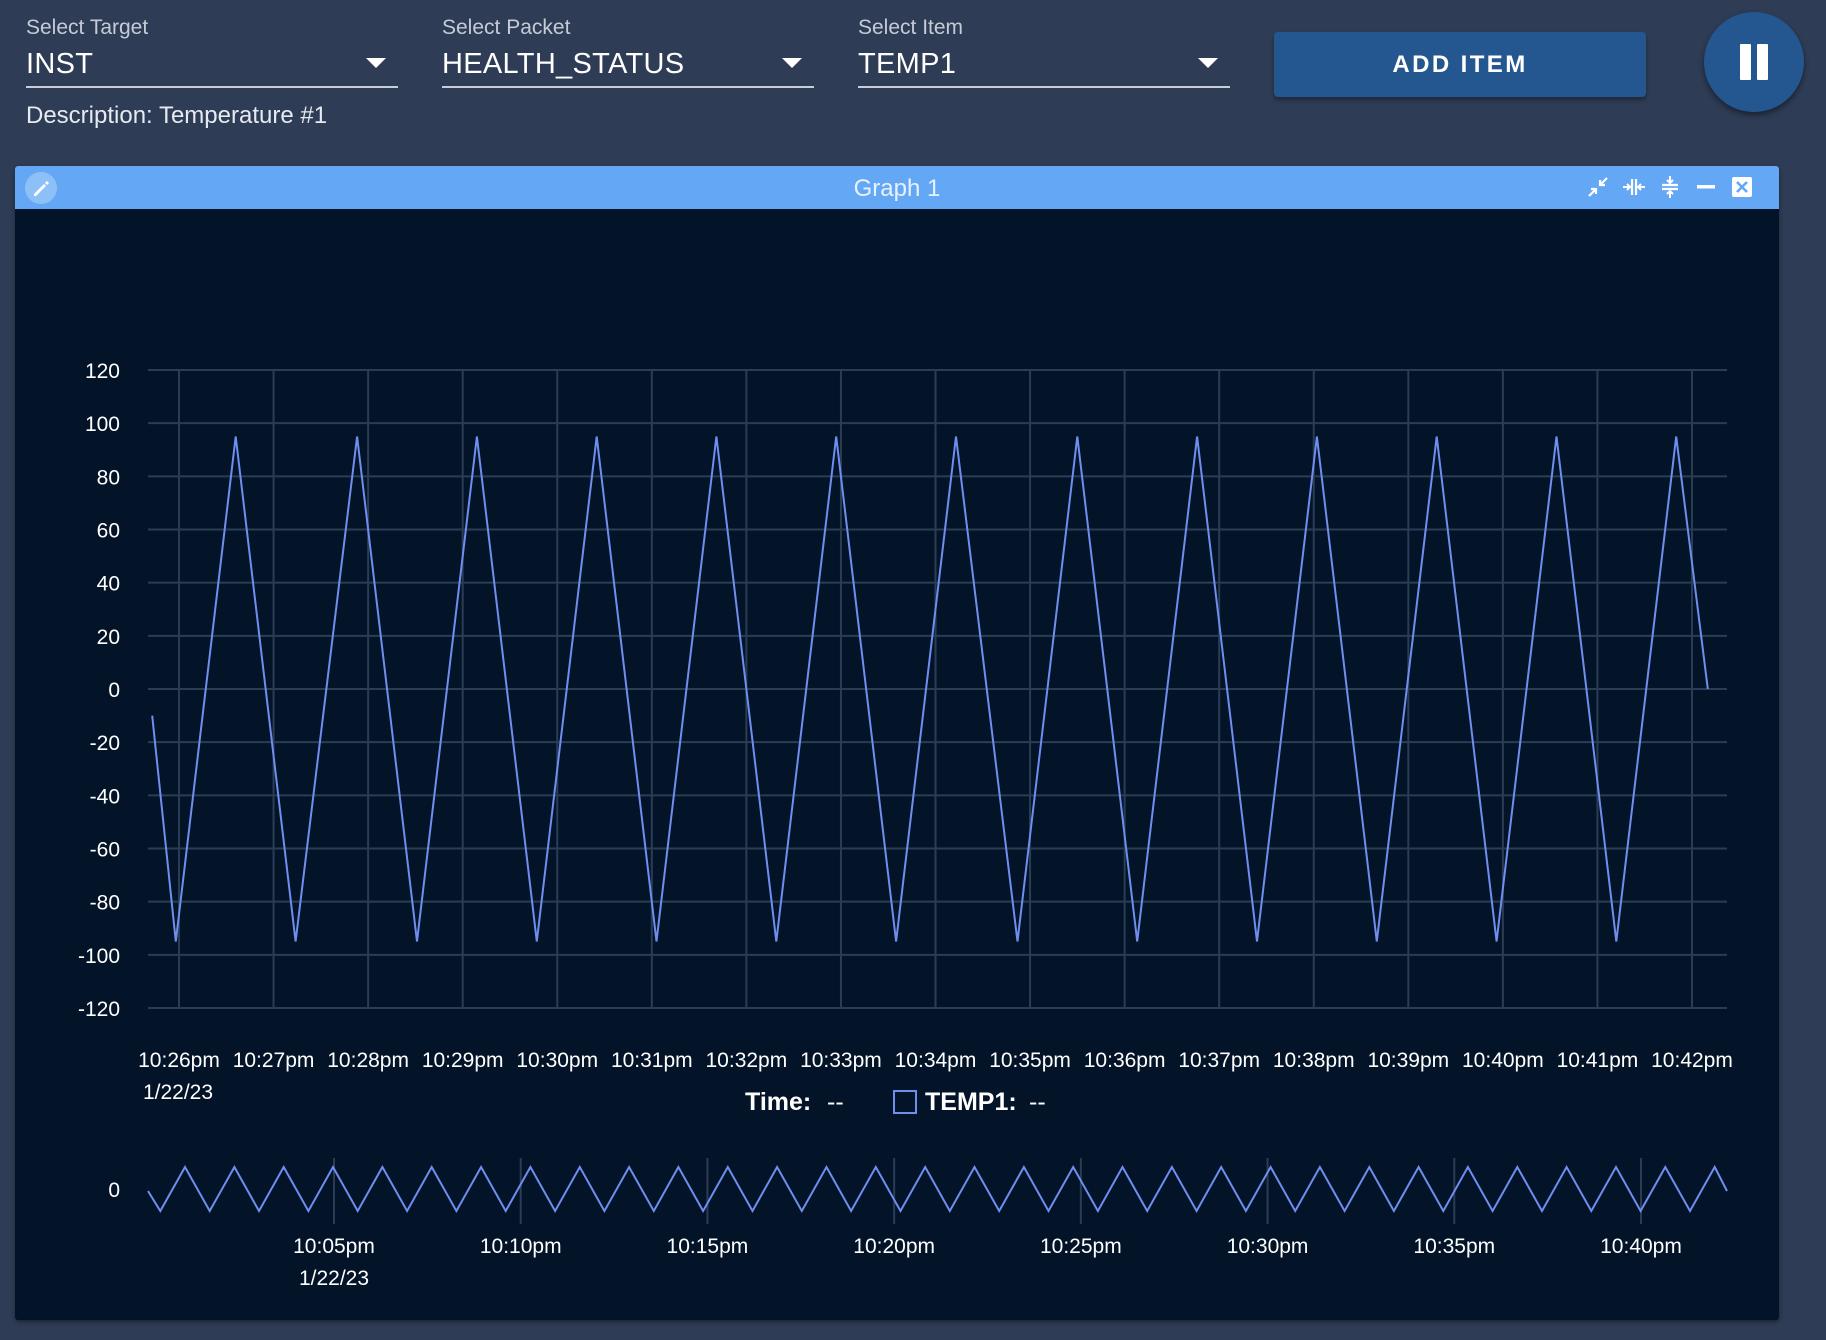 This screenshot has width=1826, height=1340. What do you see at coordinates (463, 1060) in the screenshot?
I see `x-tick-label: 10:29pm` at bounding box center [463, 1060].